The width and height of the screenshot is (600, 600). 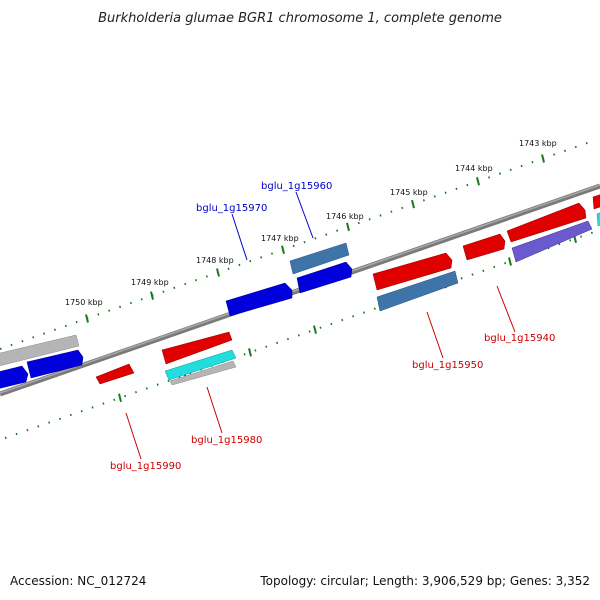 I want to click on gene-bglu-1g15980-gray, so click(x=203, y=373).